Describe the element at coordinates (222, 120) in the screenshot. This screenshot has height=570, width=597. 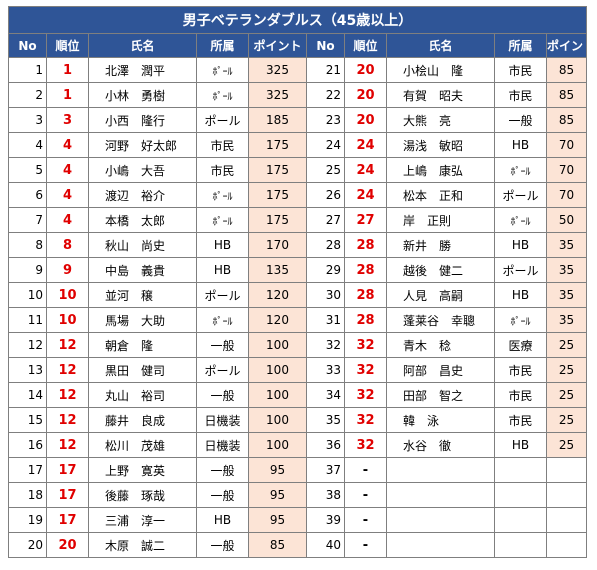
I see `affiliation-cell: ポール` at that location.